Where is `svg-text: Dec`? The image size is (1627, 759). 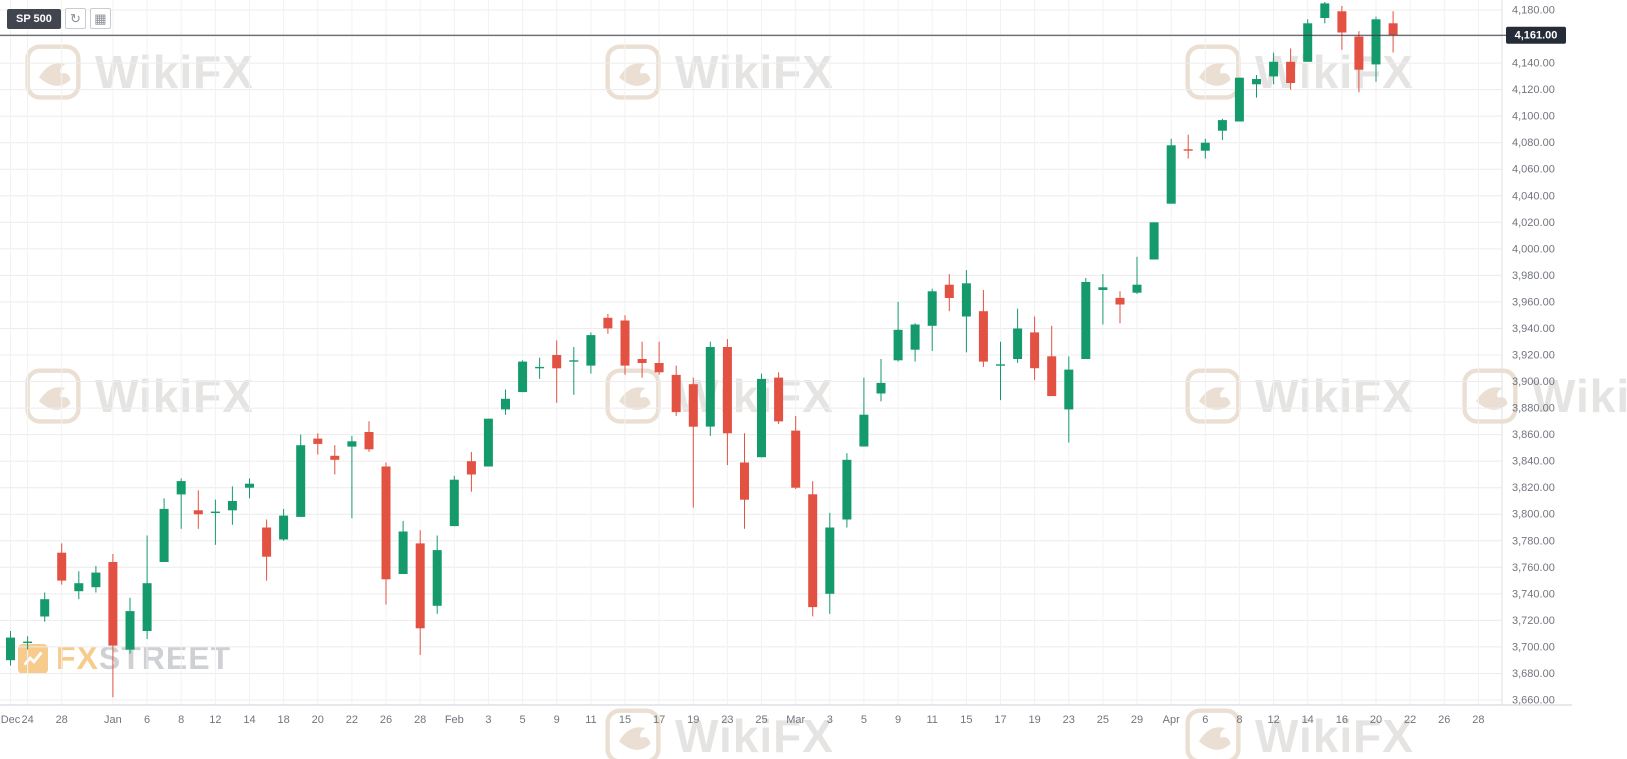 svg-text: Dec is located at coordinates (11, 720).